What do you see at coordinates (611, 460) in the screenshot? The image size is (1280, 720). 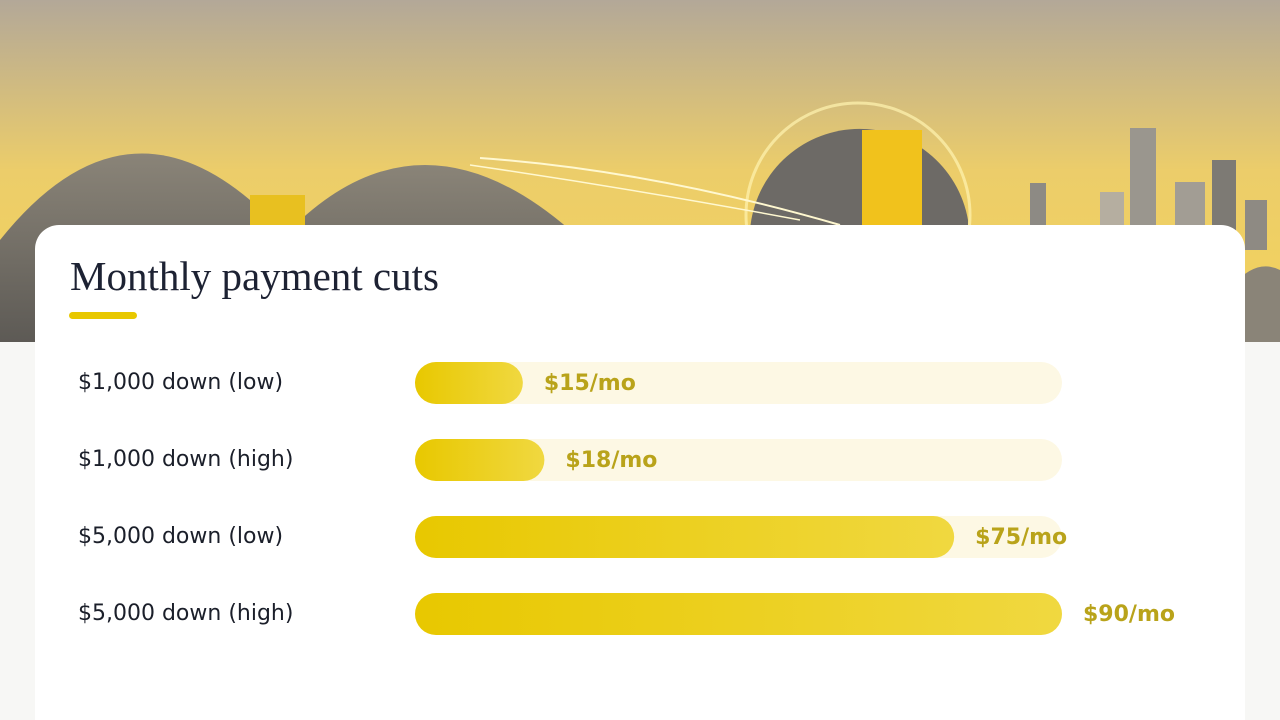 I see `value-label: $18/mo` at bounding box center [611, 460].